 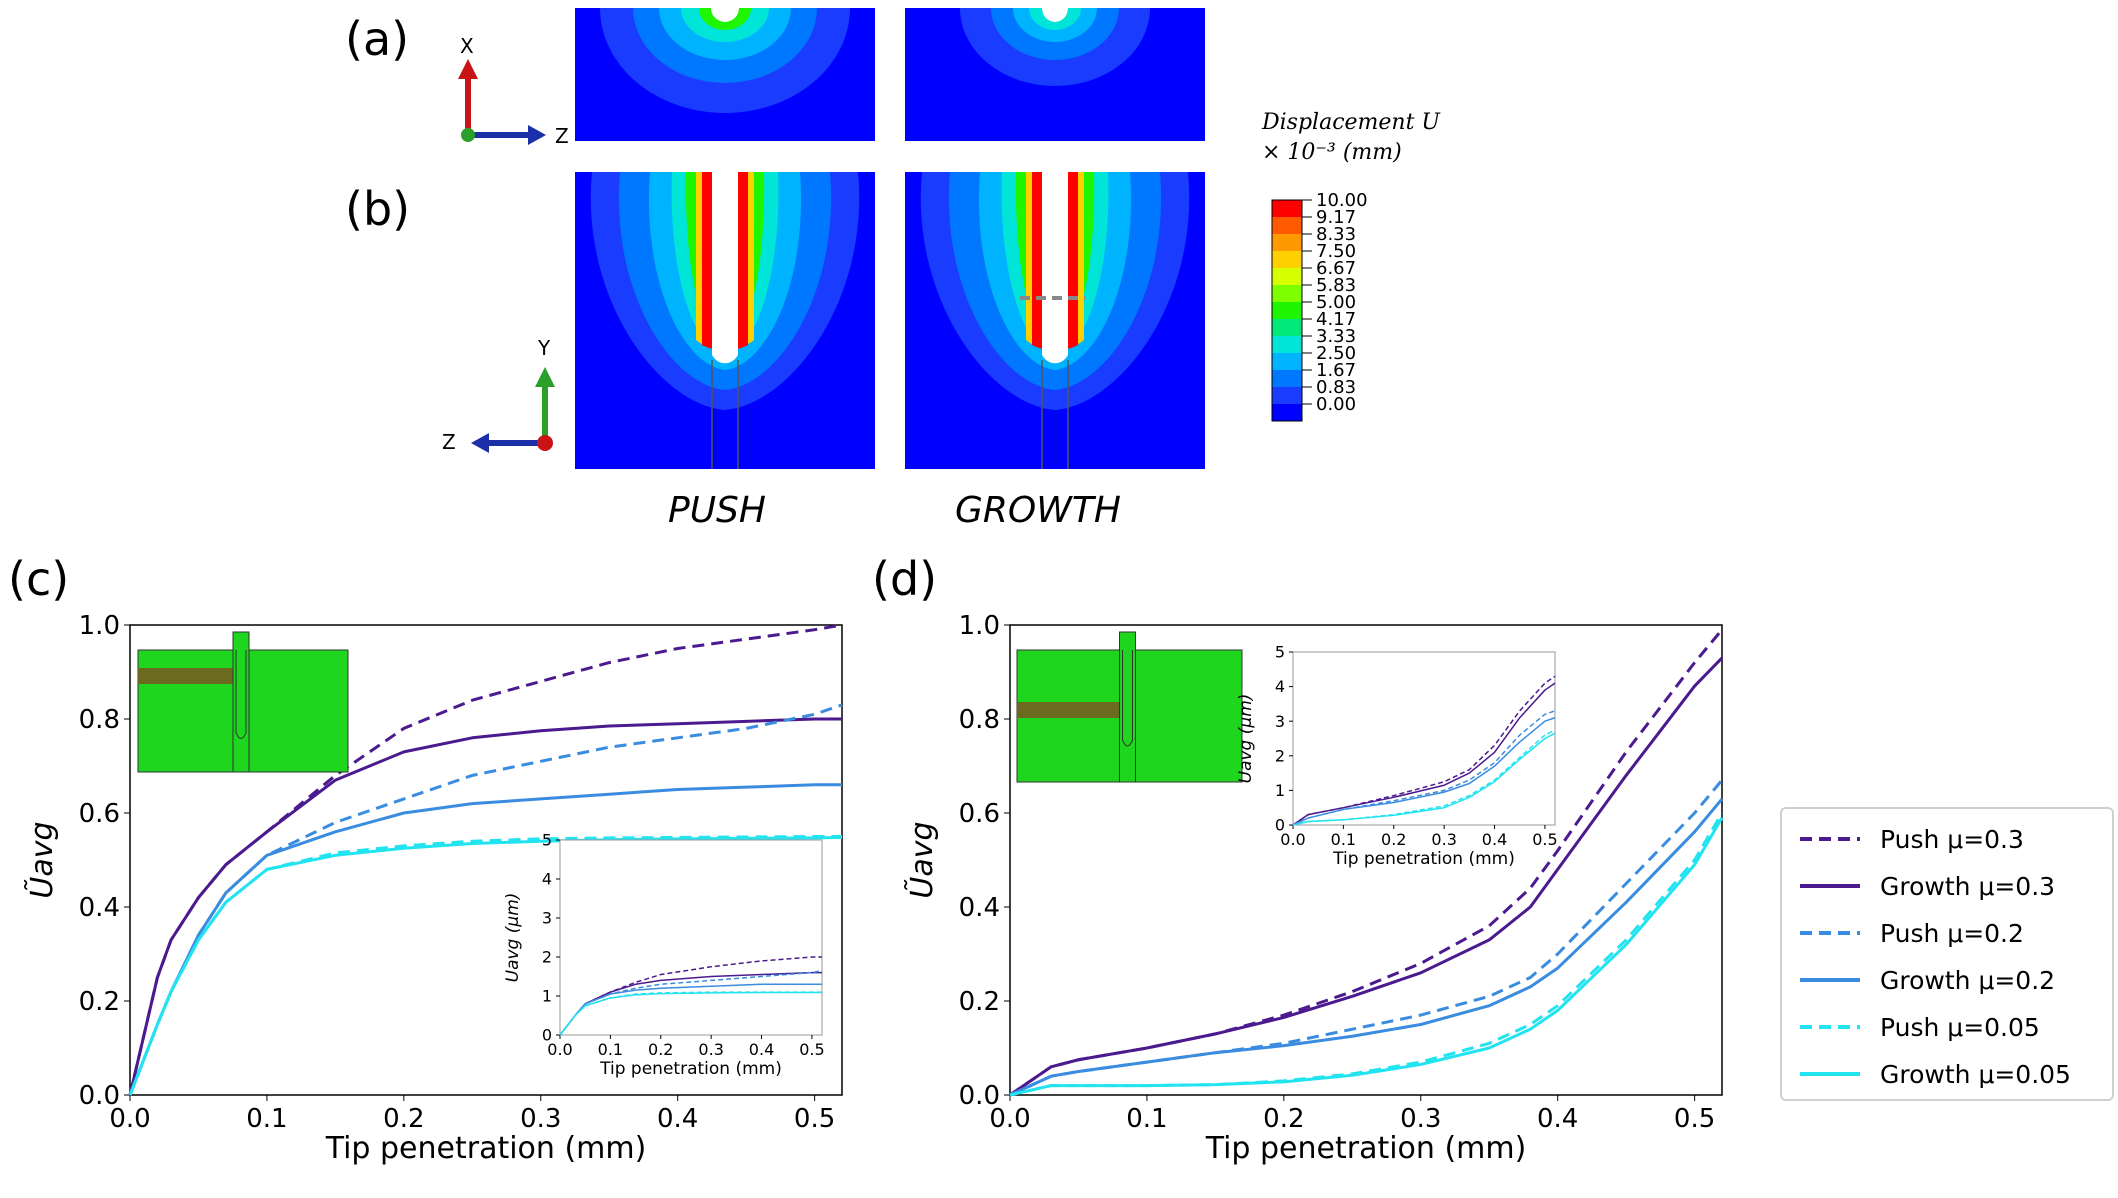 What do you see at coordinates (1336, 268) in the screenshot?
I see `colorbar-tick-label: 6.67` at bounding box center [1336, 268].